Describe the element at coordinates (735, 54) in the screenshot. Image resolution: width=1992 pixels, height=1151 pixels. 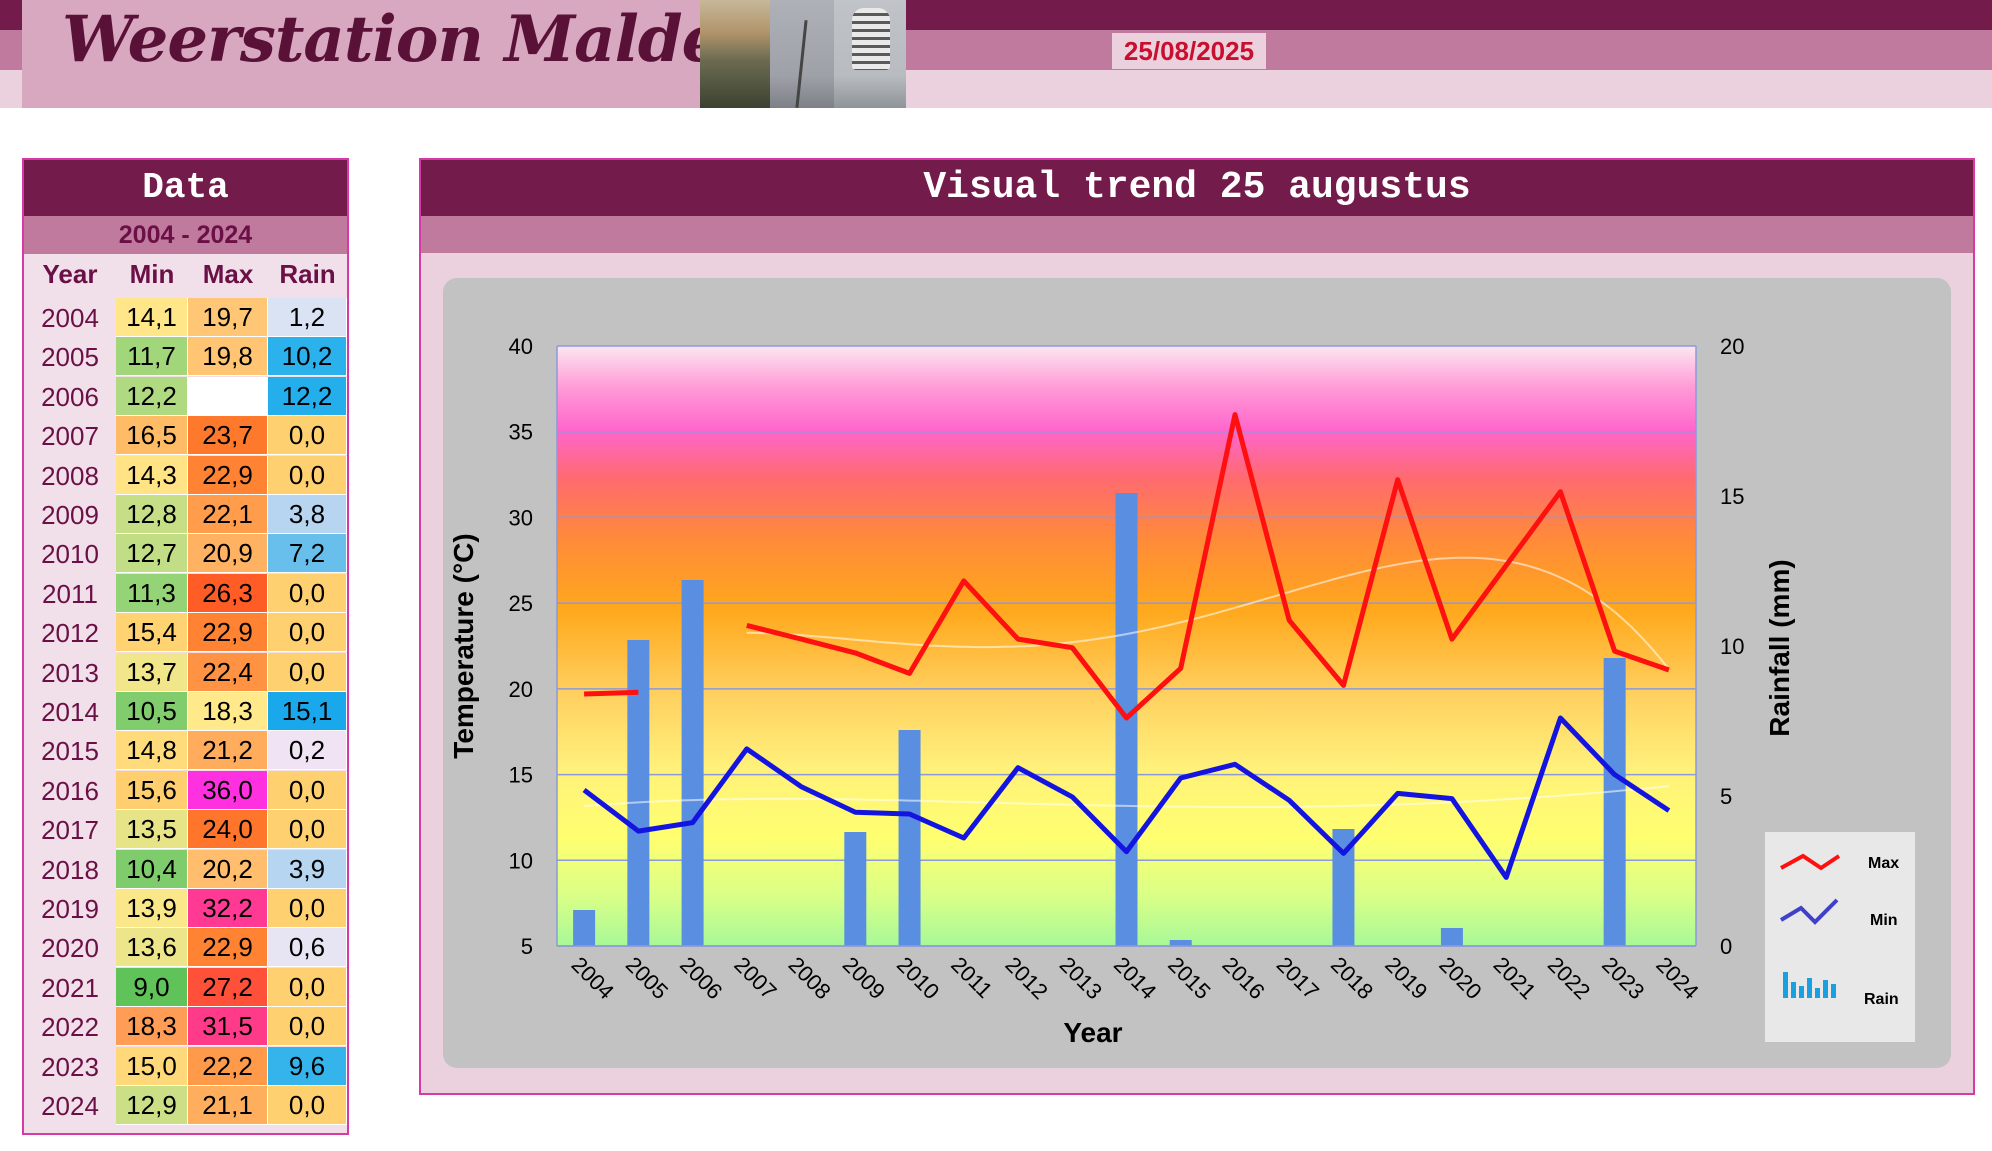
I see `sunset-photo` at that location.